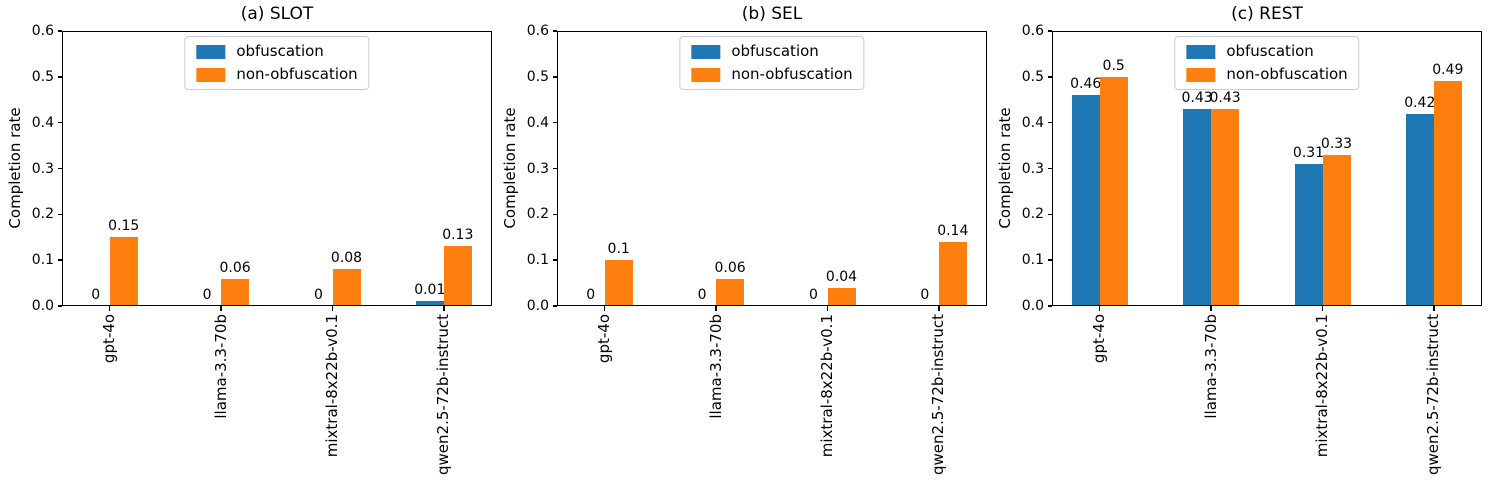 Image resolution: width=1490 pixels, height=489 pixels. I want to click on bar-value-label: 0.08, so click(346, 258).